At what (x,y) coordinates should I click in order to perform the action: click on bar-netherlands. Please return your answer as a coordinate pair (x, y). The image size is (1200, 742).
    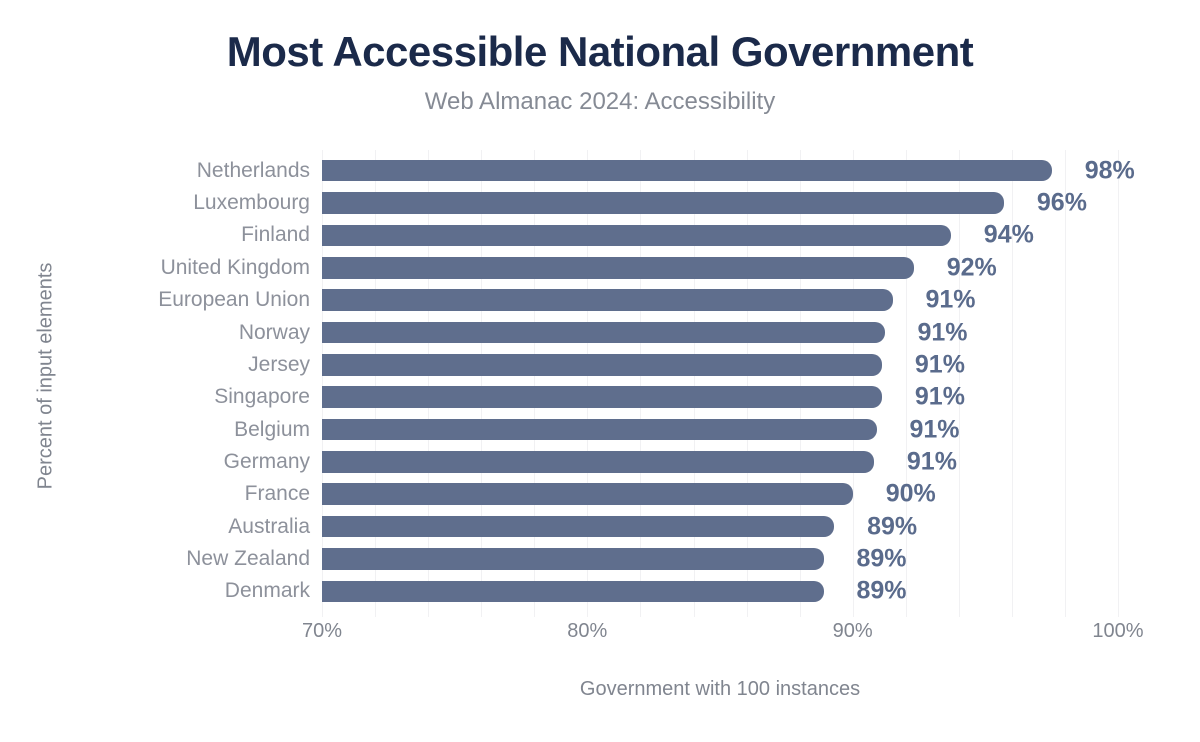
    Looking at the image, I should click on (687, 170).